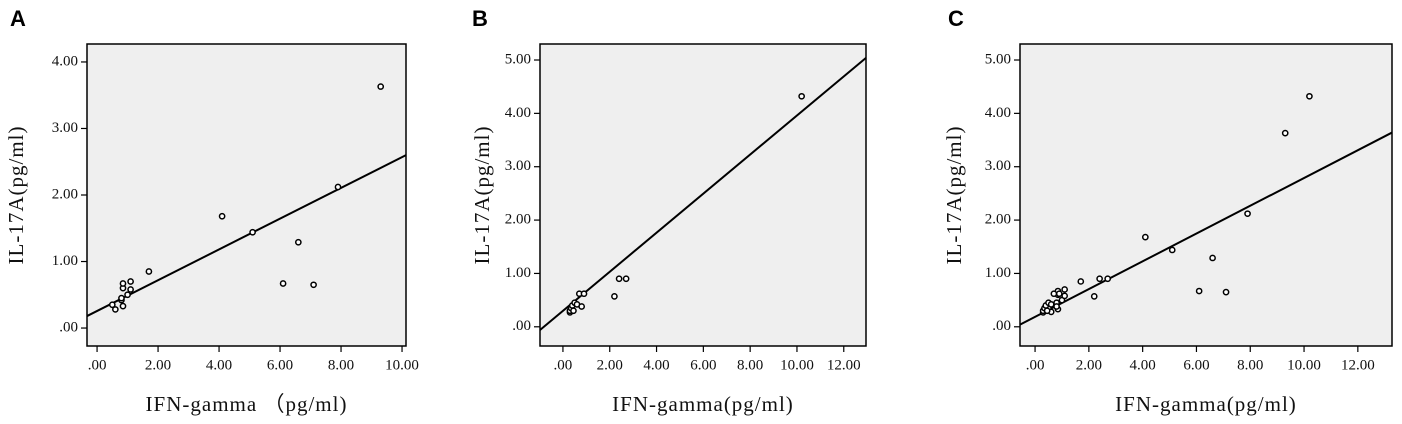 This screenshot has height=424, width=1402. I want to click on panel-label: B, so click(480, 18).